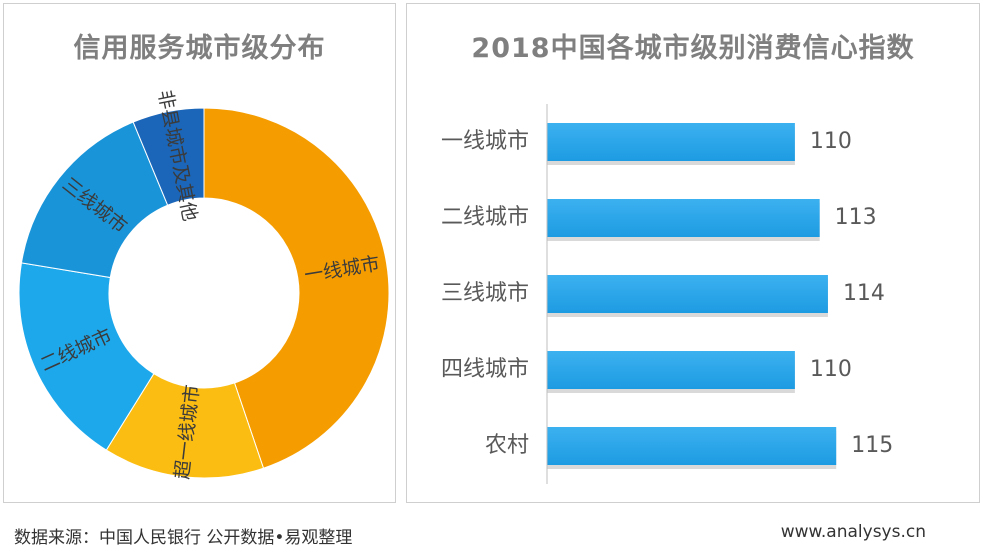 The height and width of the screenshot is (555, 984). What do you see at coordinates (872, 445) in the screenshot?
I see `value-label-4: 115` at bounding box center [872, 445].